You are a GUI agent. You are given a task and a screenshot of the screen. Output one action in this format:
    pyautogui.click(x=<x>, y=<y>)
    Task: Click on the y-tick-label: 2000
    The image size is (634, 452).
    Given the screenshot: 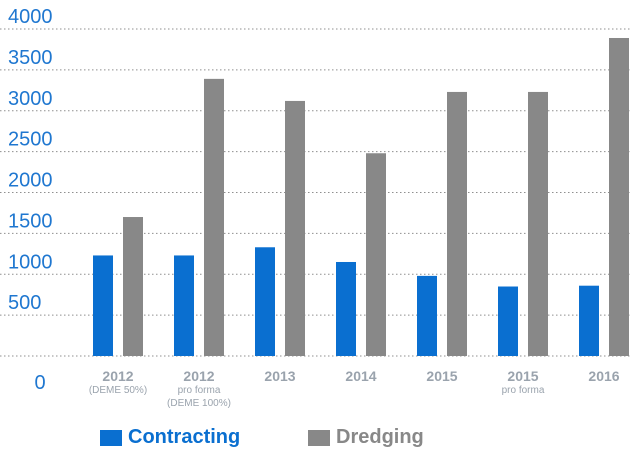 What is the action you would take?
    pyautogui.click(x=30, y=181)
    